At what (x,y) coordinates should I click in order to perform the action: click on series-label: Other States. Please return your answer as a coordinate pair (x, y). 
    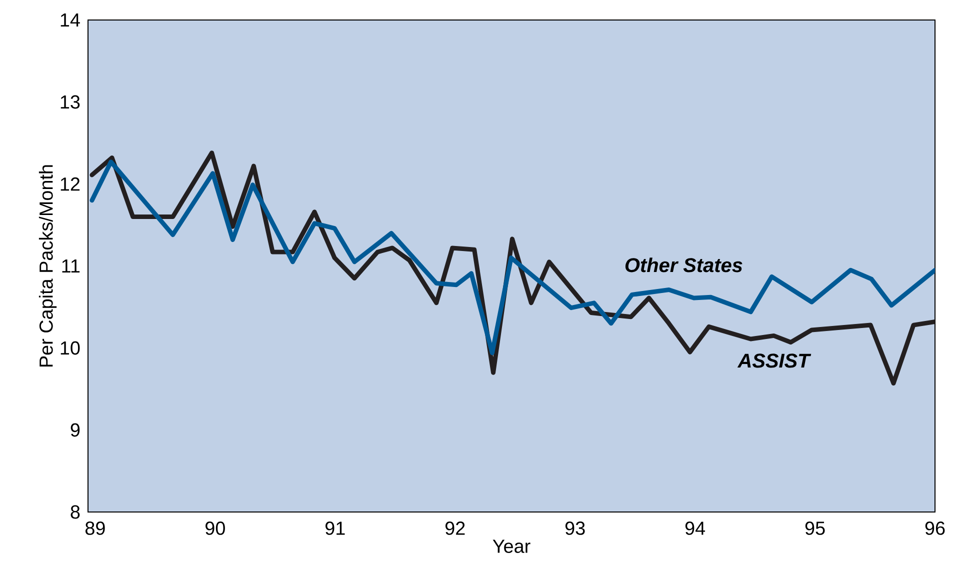
    Looking at the image, I should click on (683, 265).